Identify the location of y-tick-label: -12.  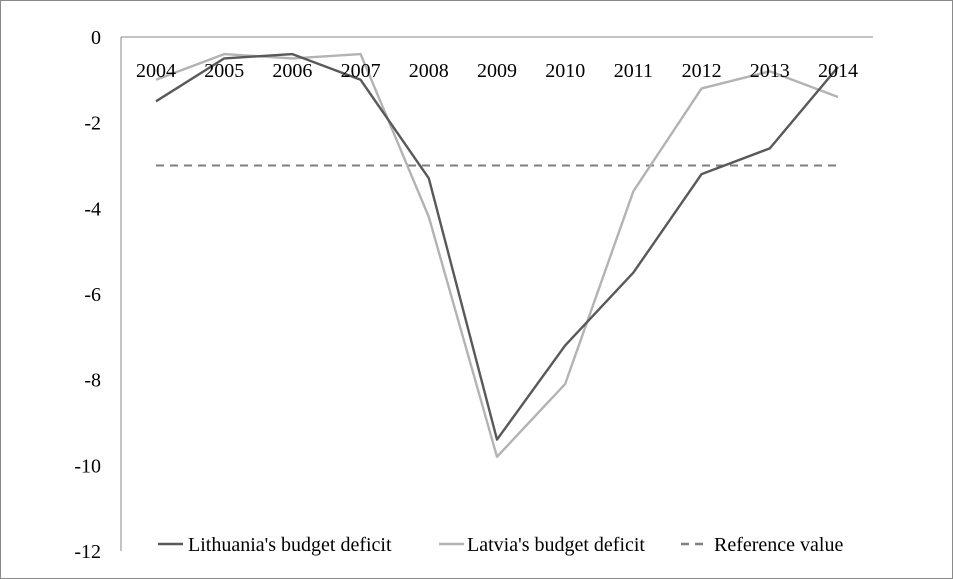
(87, 552).